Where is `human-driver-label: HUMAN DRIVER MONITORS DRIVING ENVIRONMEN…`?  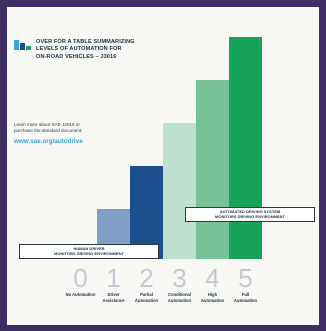
human-driver-label: HUMAN DRIVER MONITORS DRIVING ENVIRONMEN… is located at coordinates (89, 251).